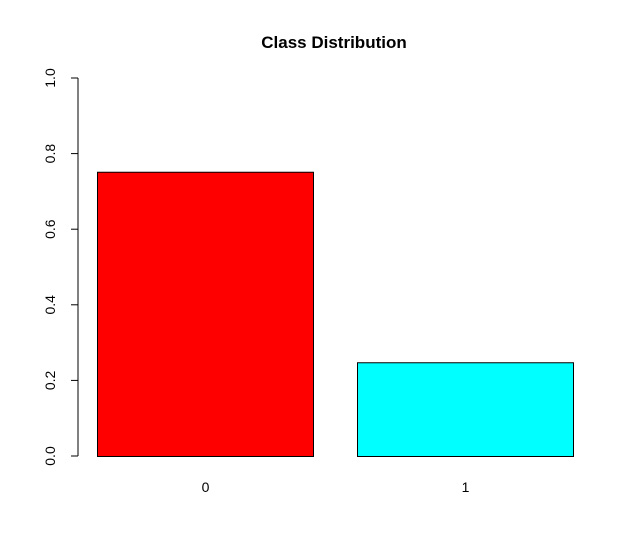 The width and height of the screenshot is (633, 559). Describe the element at coordinates (50, 380) in the screenshot. I see `y-tick-label: 0.2` at that location.